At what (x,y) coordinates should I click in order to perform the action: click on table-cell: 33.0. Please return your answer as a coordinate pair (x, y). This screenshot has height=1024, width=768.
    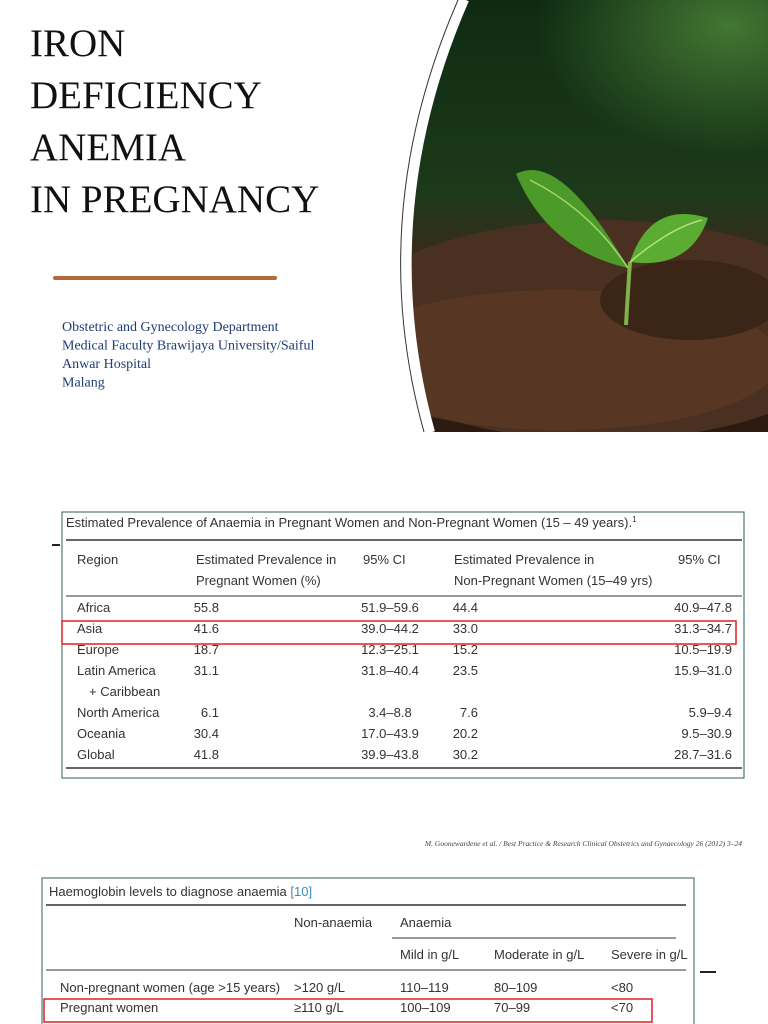
    Looking at the image, I should click on (465, 628).